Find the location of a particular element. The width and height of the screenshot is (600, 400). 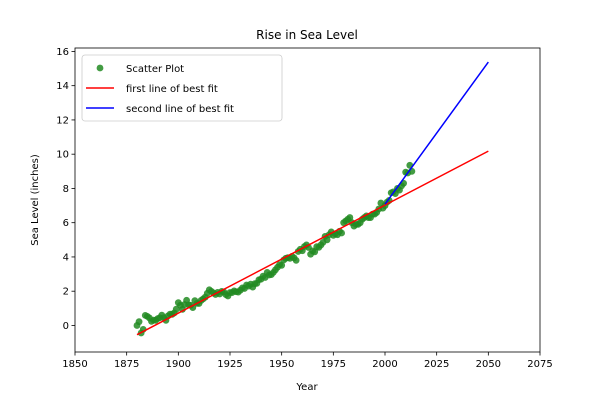

x-tick-label: 1850 is located at coordinates (74, 364).